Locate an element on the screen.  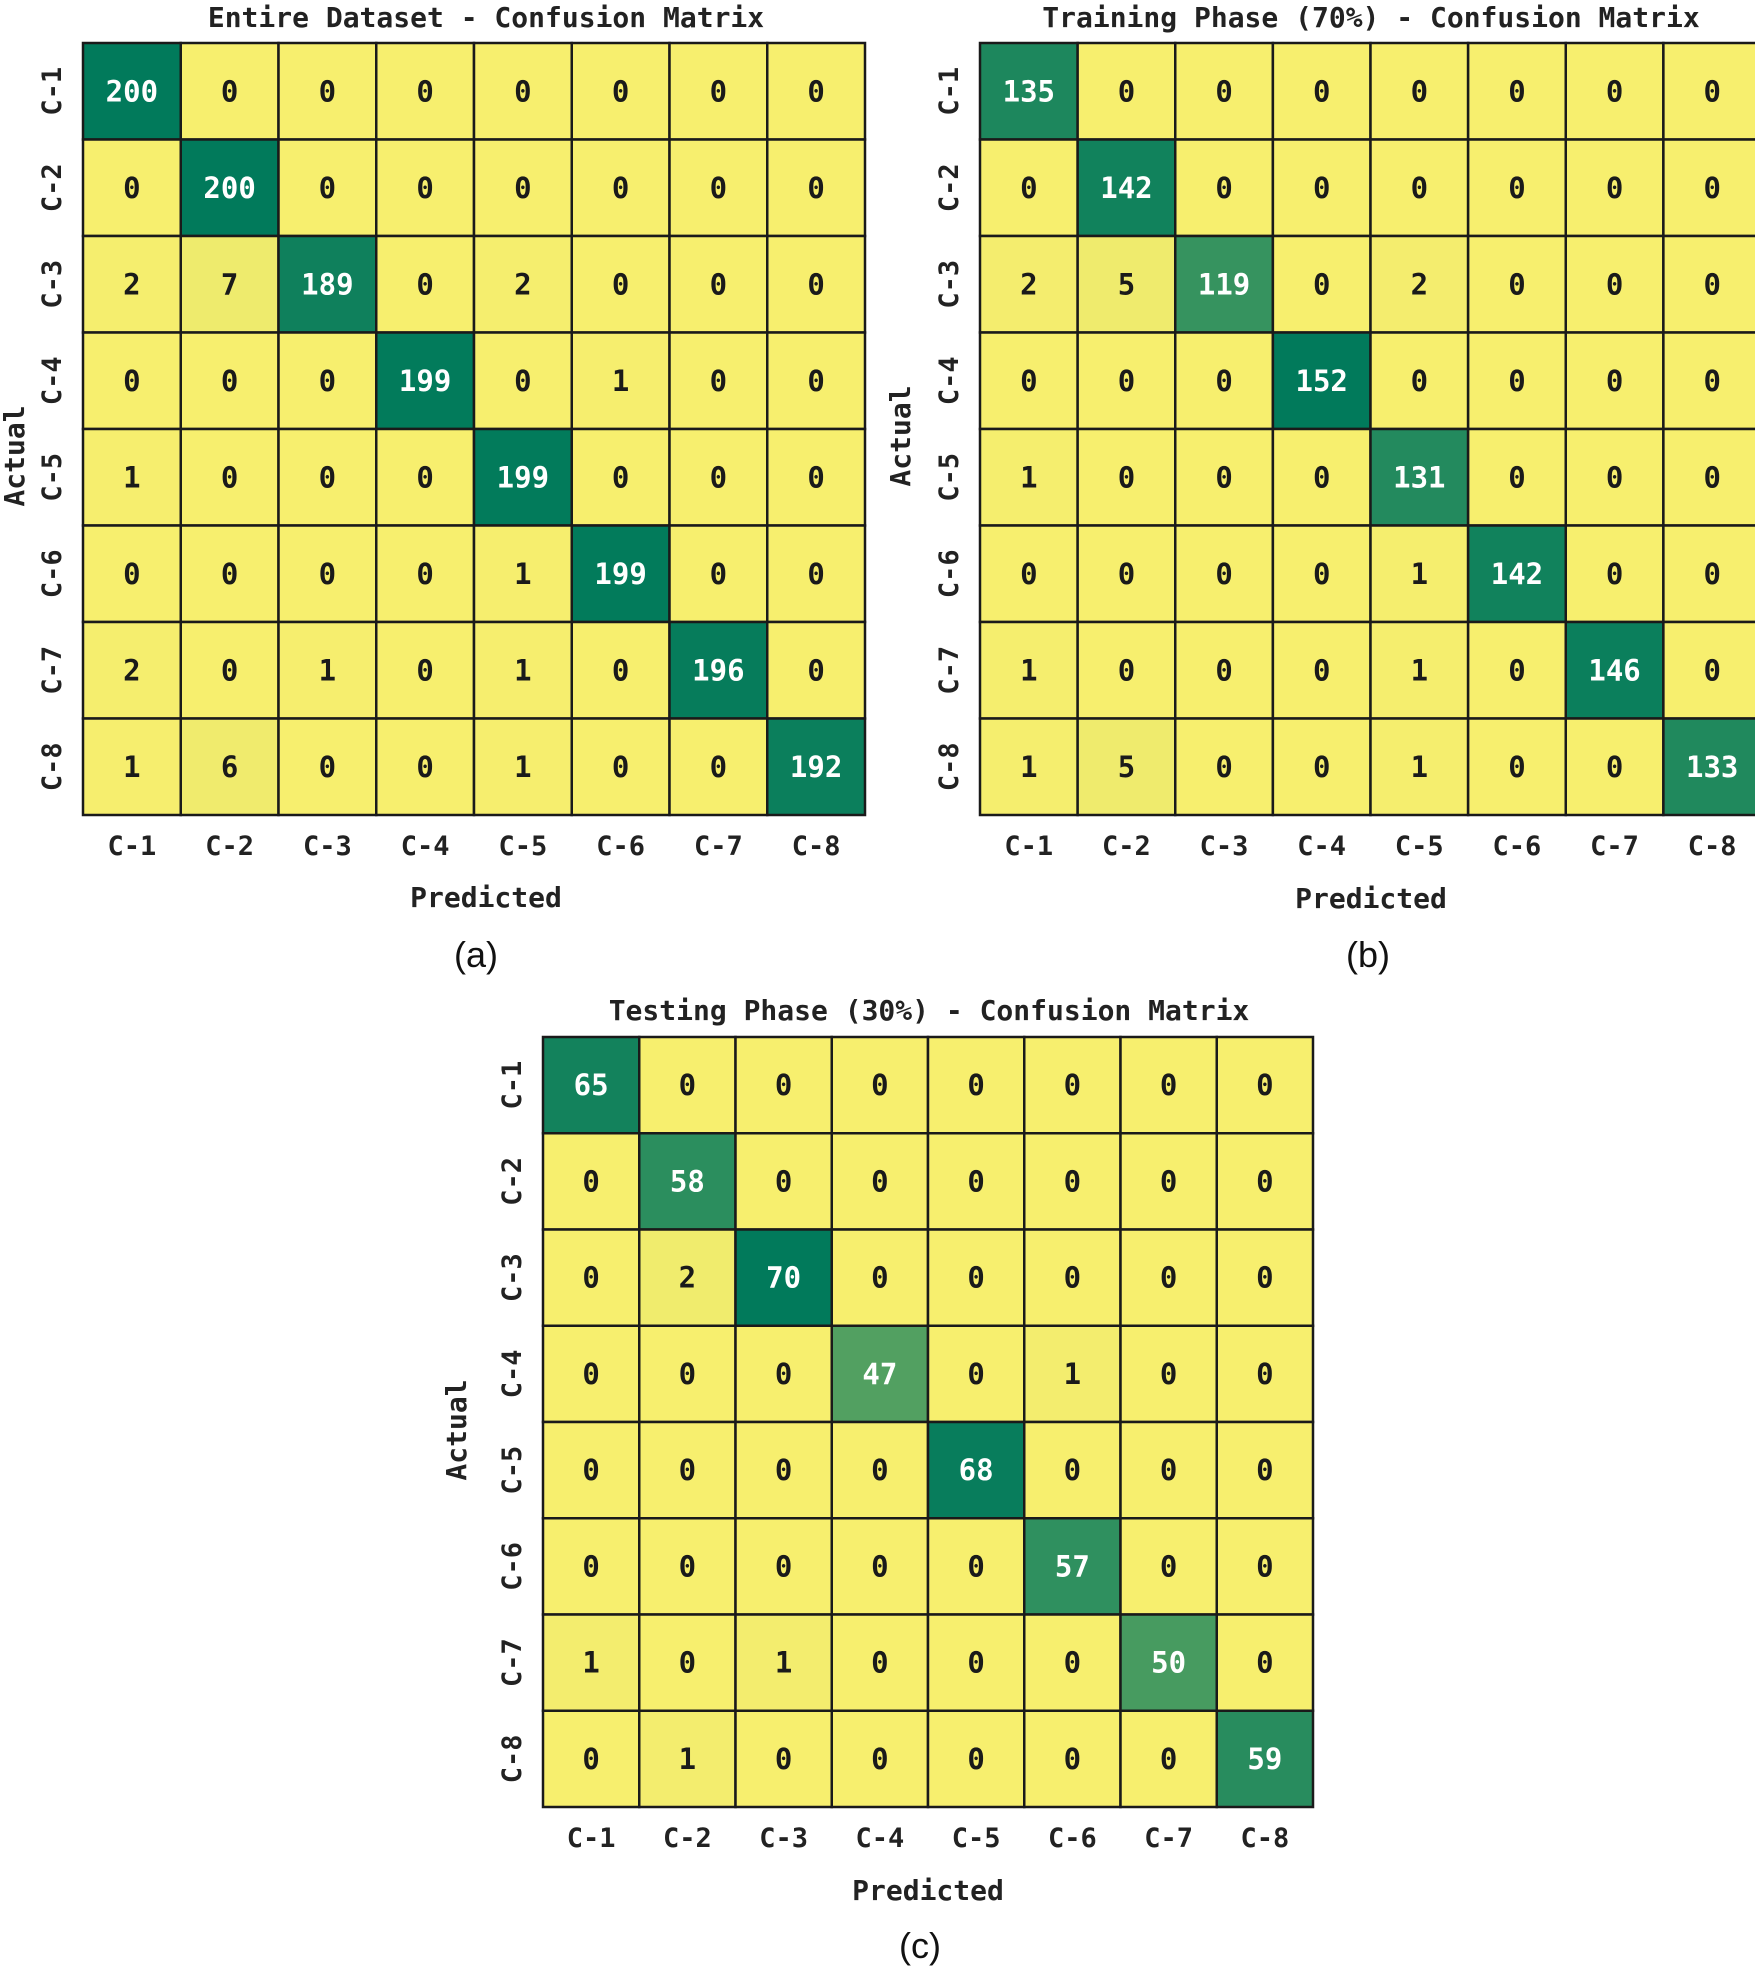
cell-value-label: 192 is located at coordinates (816, 767).